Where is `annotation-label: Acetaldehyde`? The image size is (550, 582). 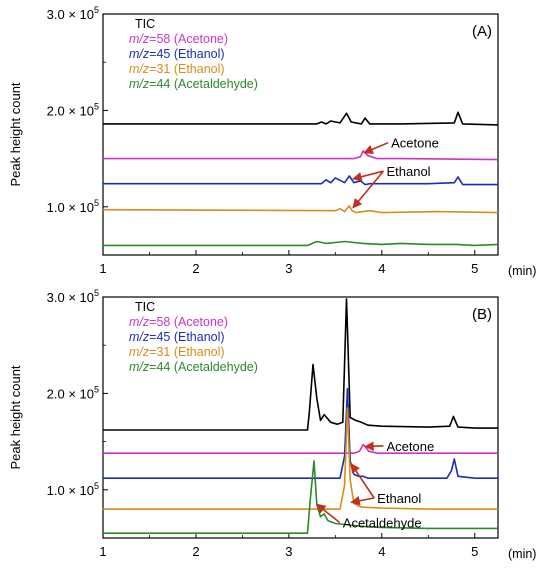 annotation-label: Acetaldehyde is located at coordinates (382, 523).